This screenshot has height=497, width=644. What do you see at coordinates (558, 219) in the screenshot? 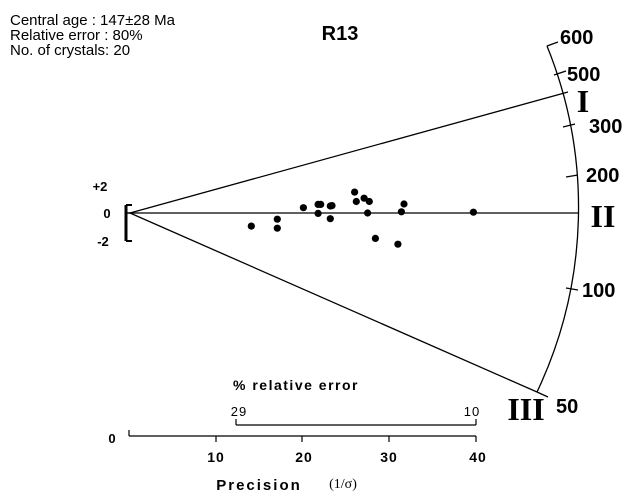
I see `age-arc` at bounding box center [558, 219].